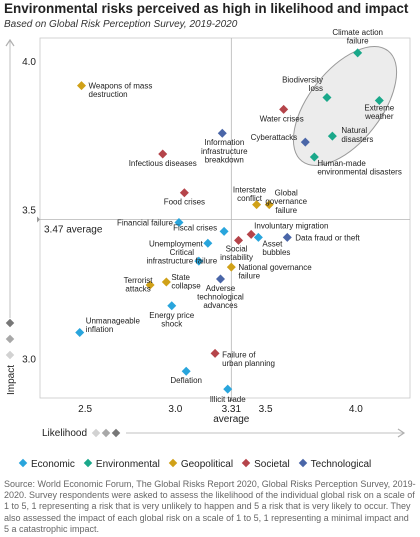 This screenshot has height=537, width=420. I want to click on legend-marker-societal, so click(246, 463).